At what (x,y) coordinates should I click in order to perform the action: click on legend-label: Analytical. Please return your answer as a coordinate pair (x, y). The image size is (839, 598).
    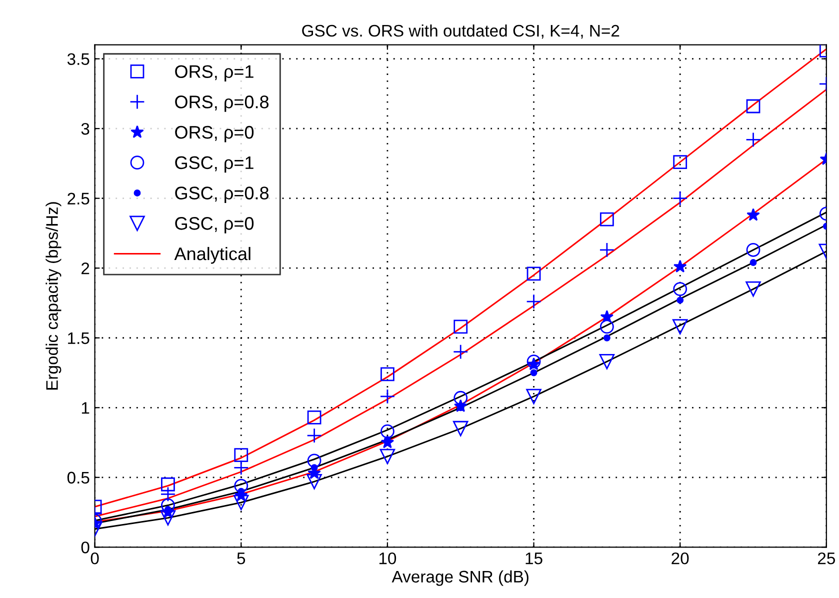
    Looking at the image, I should click on (212, 255).